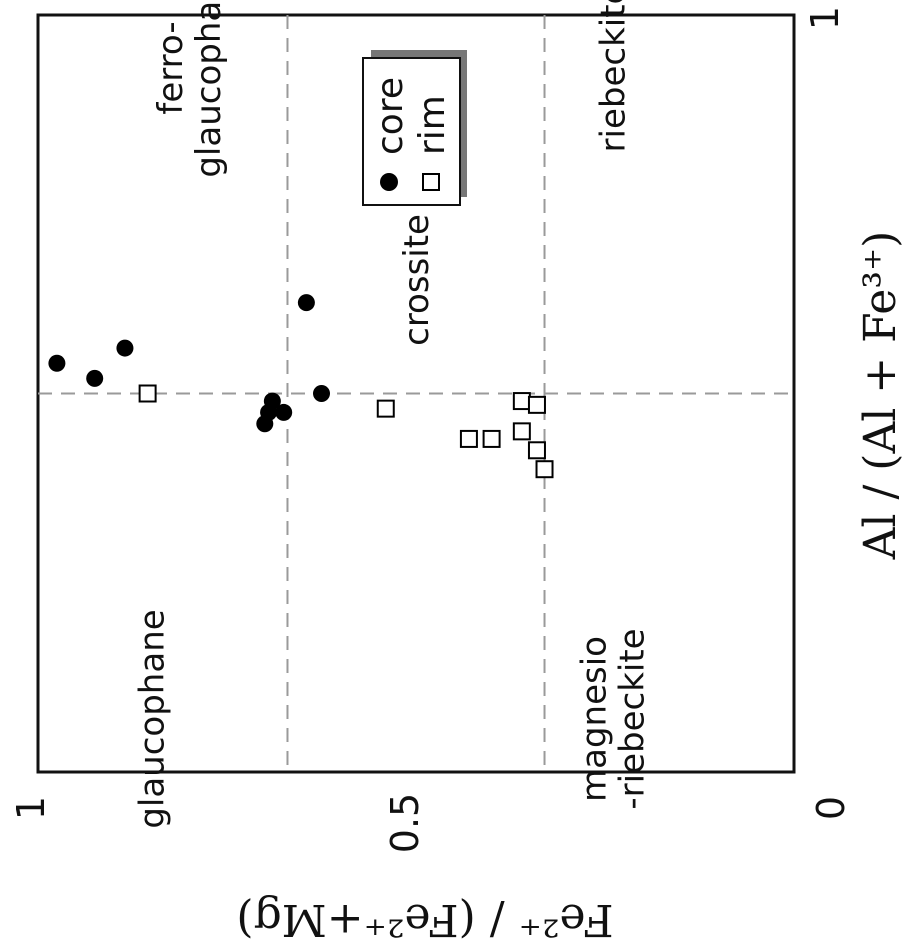 Image resolution: width=914 pixels, height=948 pixels. What do you see at coordinates (880, 396) in the screenshot?
I see `y-axis-label: Al / (Al + Fe³⁺)` at bounding box center [880, 396].